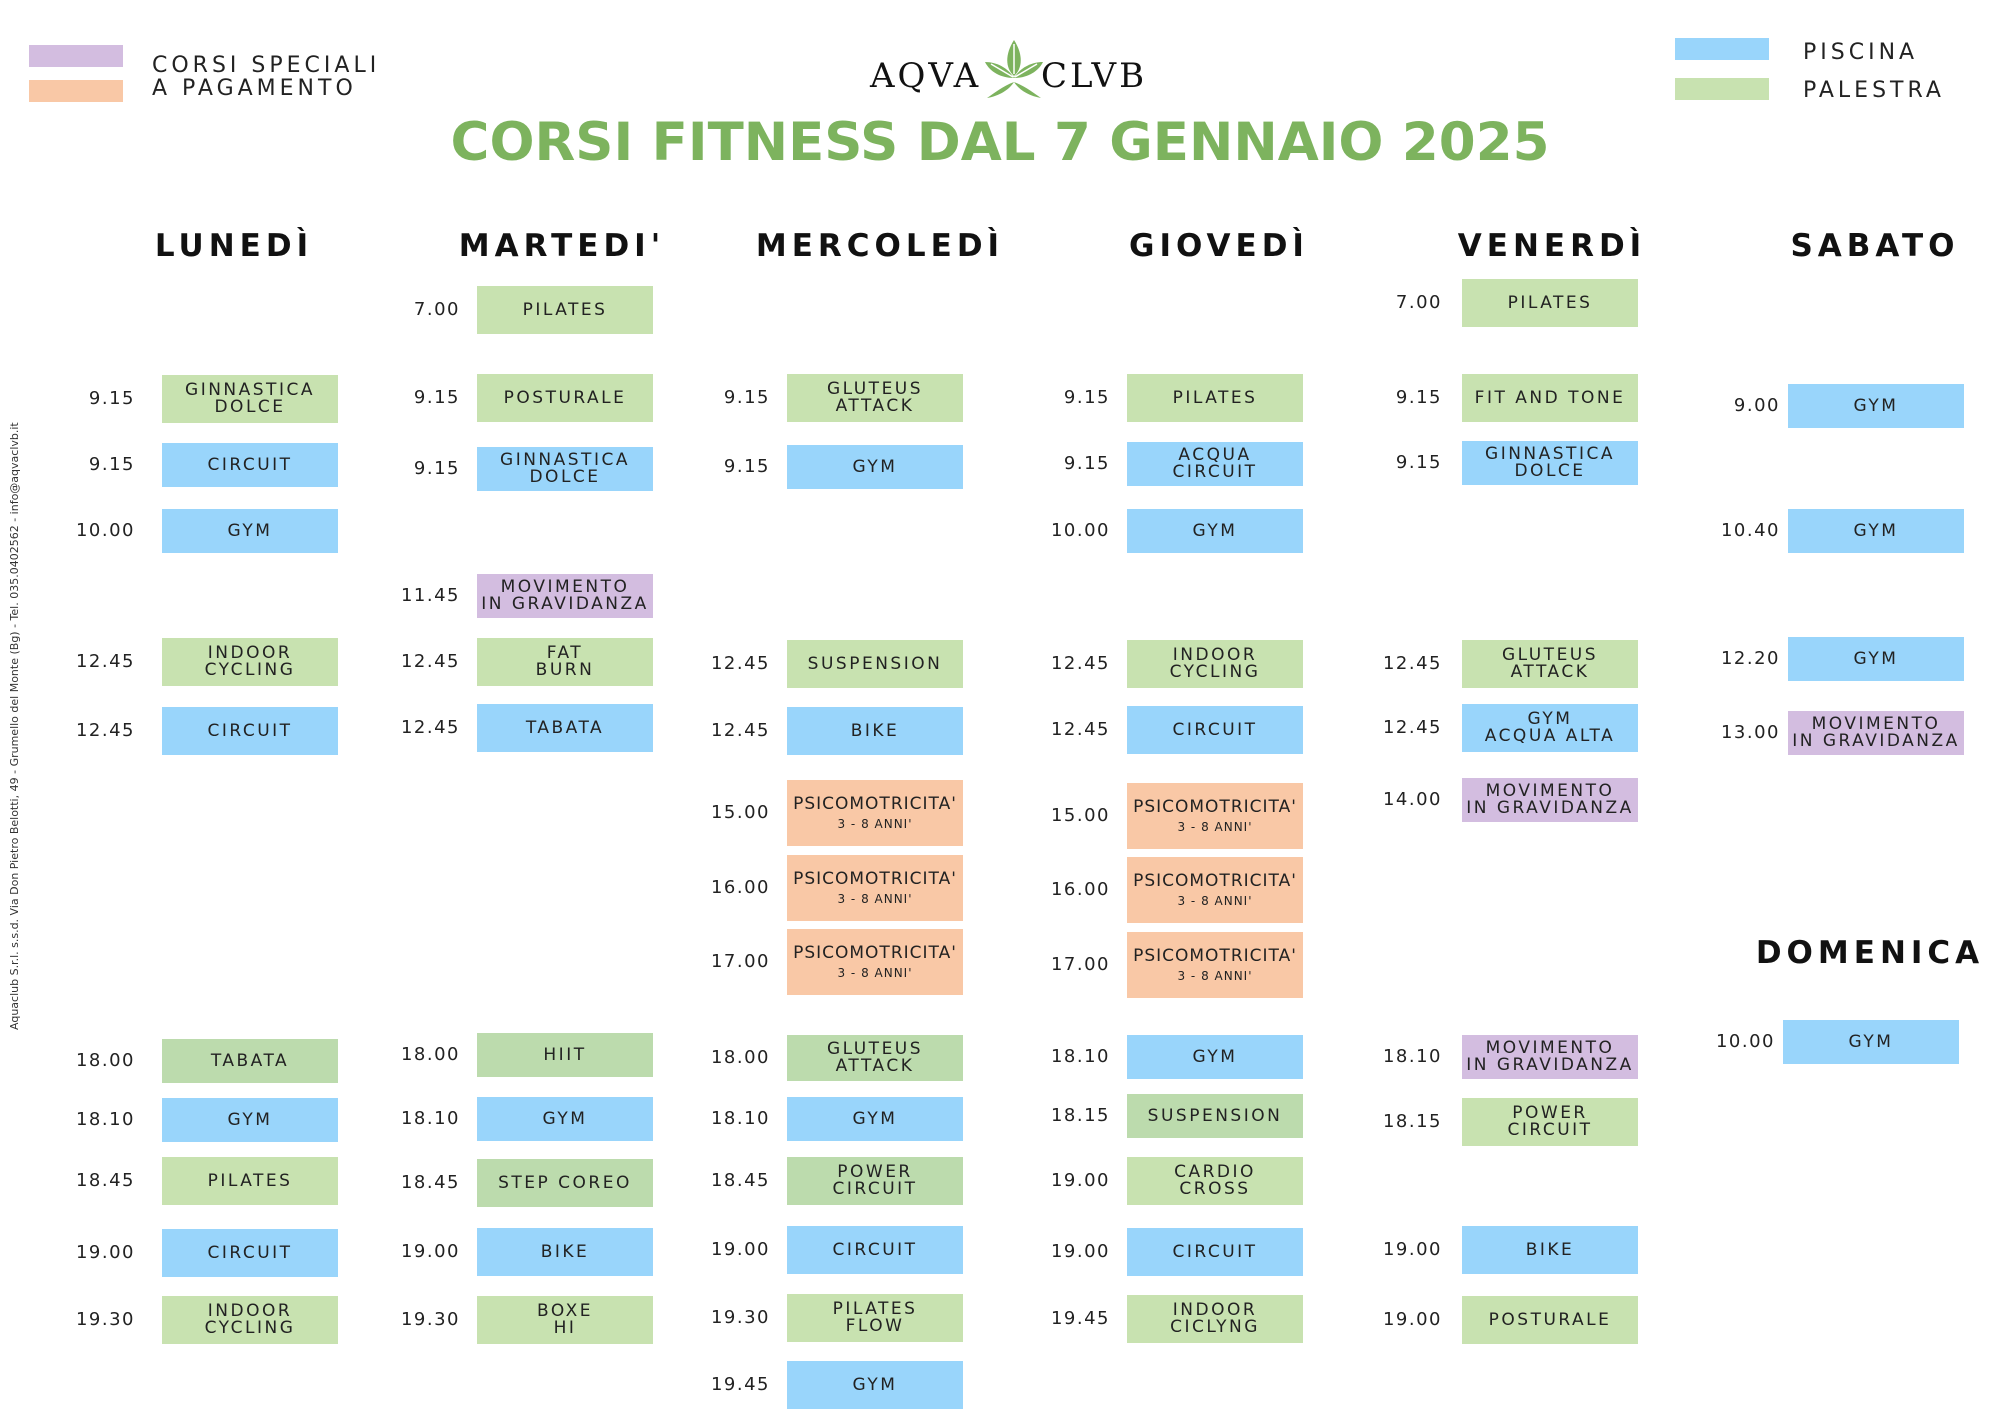 This screenshot has height=1414, width=2000. Describe the element at coordinates (1080, 889) in the screenshot. I see `class-time: 16.00` at that location.